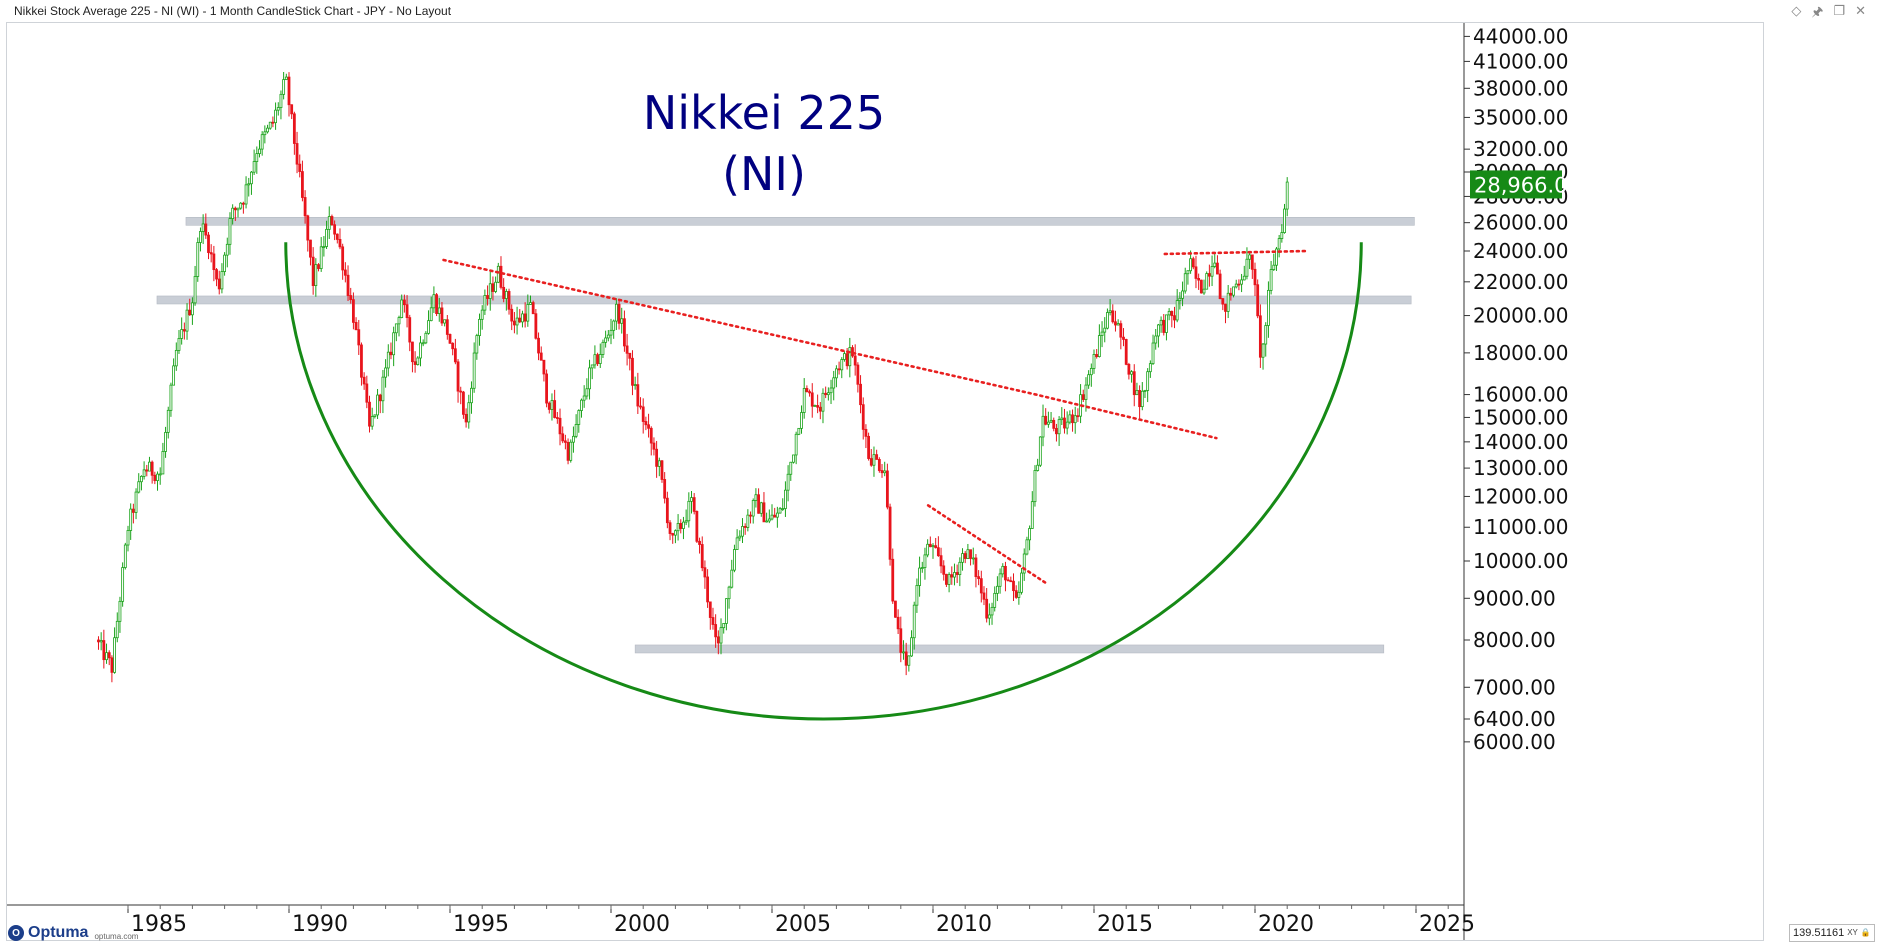 The height and width of the screenshot is (947, 1878). What do you see at coordinates (1520, 442) in the screenshot?
I see `y-tick-label: 14000.00` at bounding box center [1520, 442].